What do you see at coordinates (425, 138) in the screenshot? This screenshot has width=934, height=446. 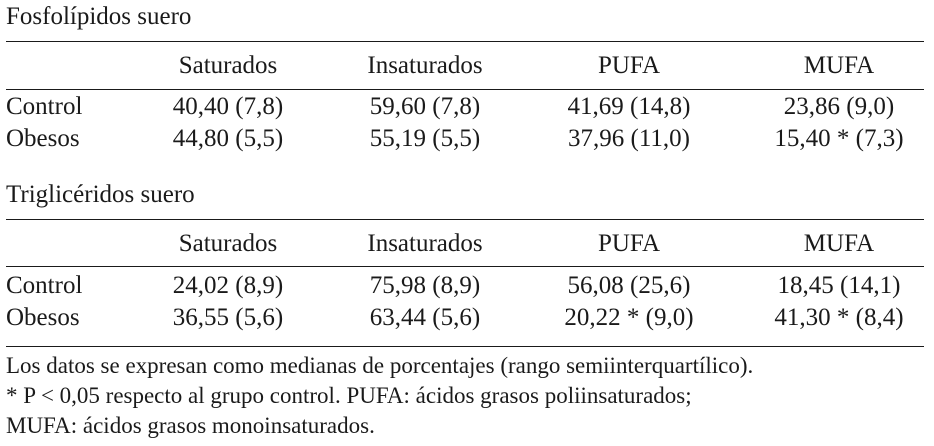 I see `table-cell: 55,19 (5,5)` at bounding box center [425, 138].